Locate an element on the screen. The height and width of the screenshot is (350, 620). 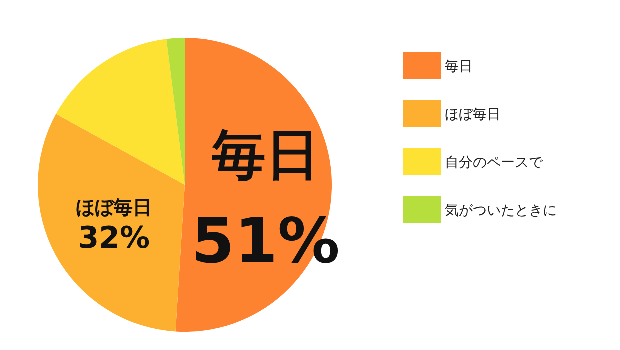
legend-label: 自分のペースで is located at coordinates (494, 163).